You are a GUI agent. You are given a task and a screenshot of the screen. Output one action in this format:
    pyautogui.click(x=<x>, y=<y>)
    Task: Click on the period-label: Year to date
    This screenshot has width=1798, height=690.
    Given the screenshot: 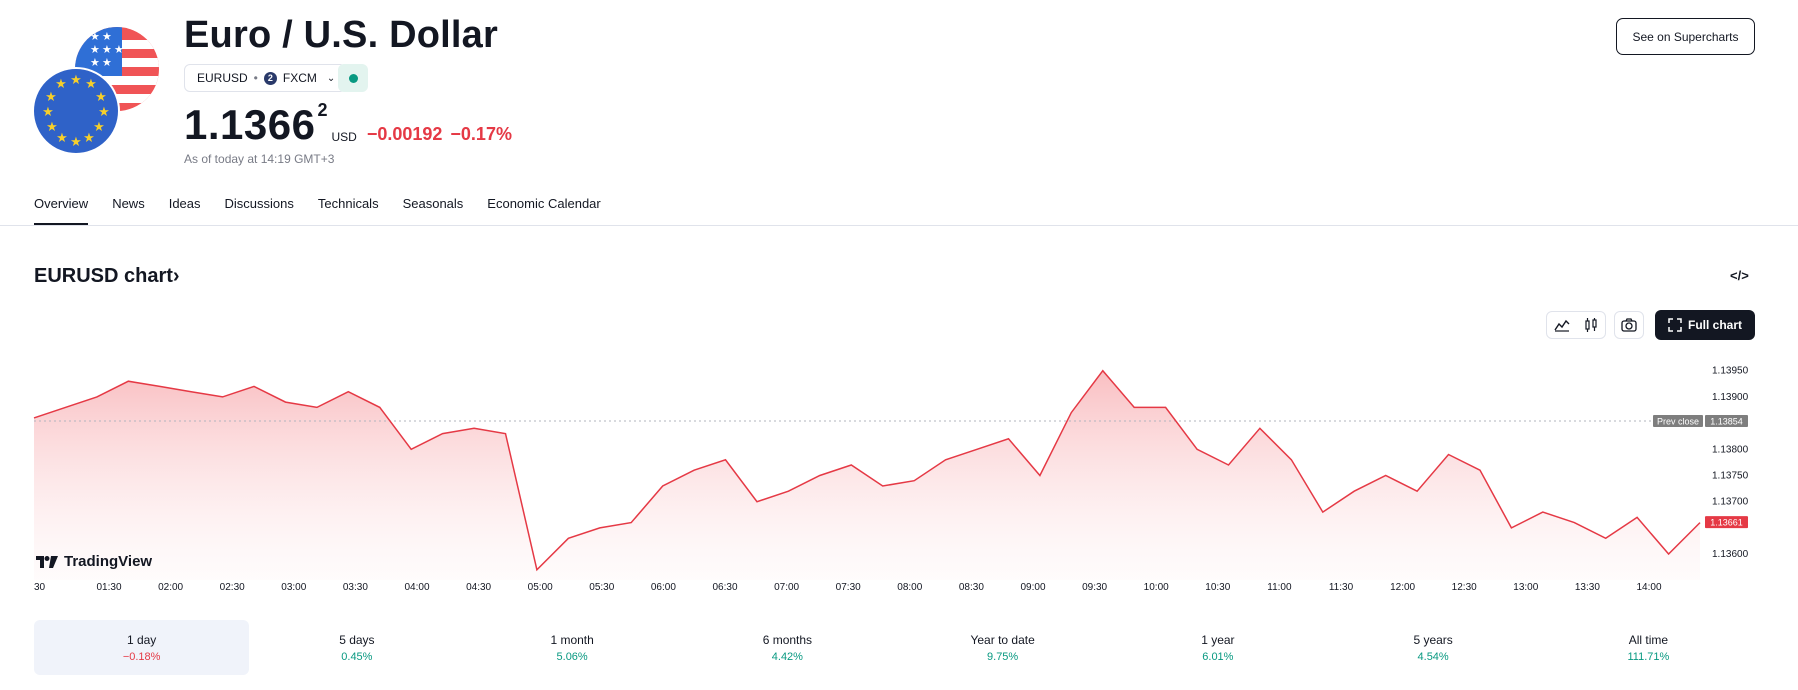 What is the action you would take?
    pyautogui.click(x=1002, y=639)
    